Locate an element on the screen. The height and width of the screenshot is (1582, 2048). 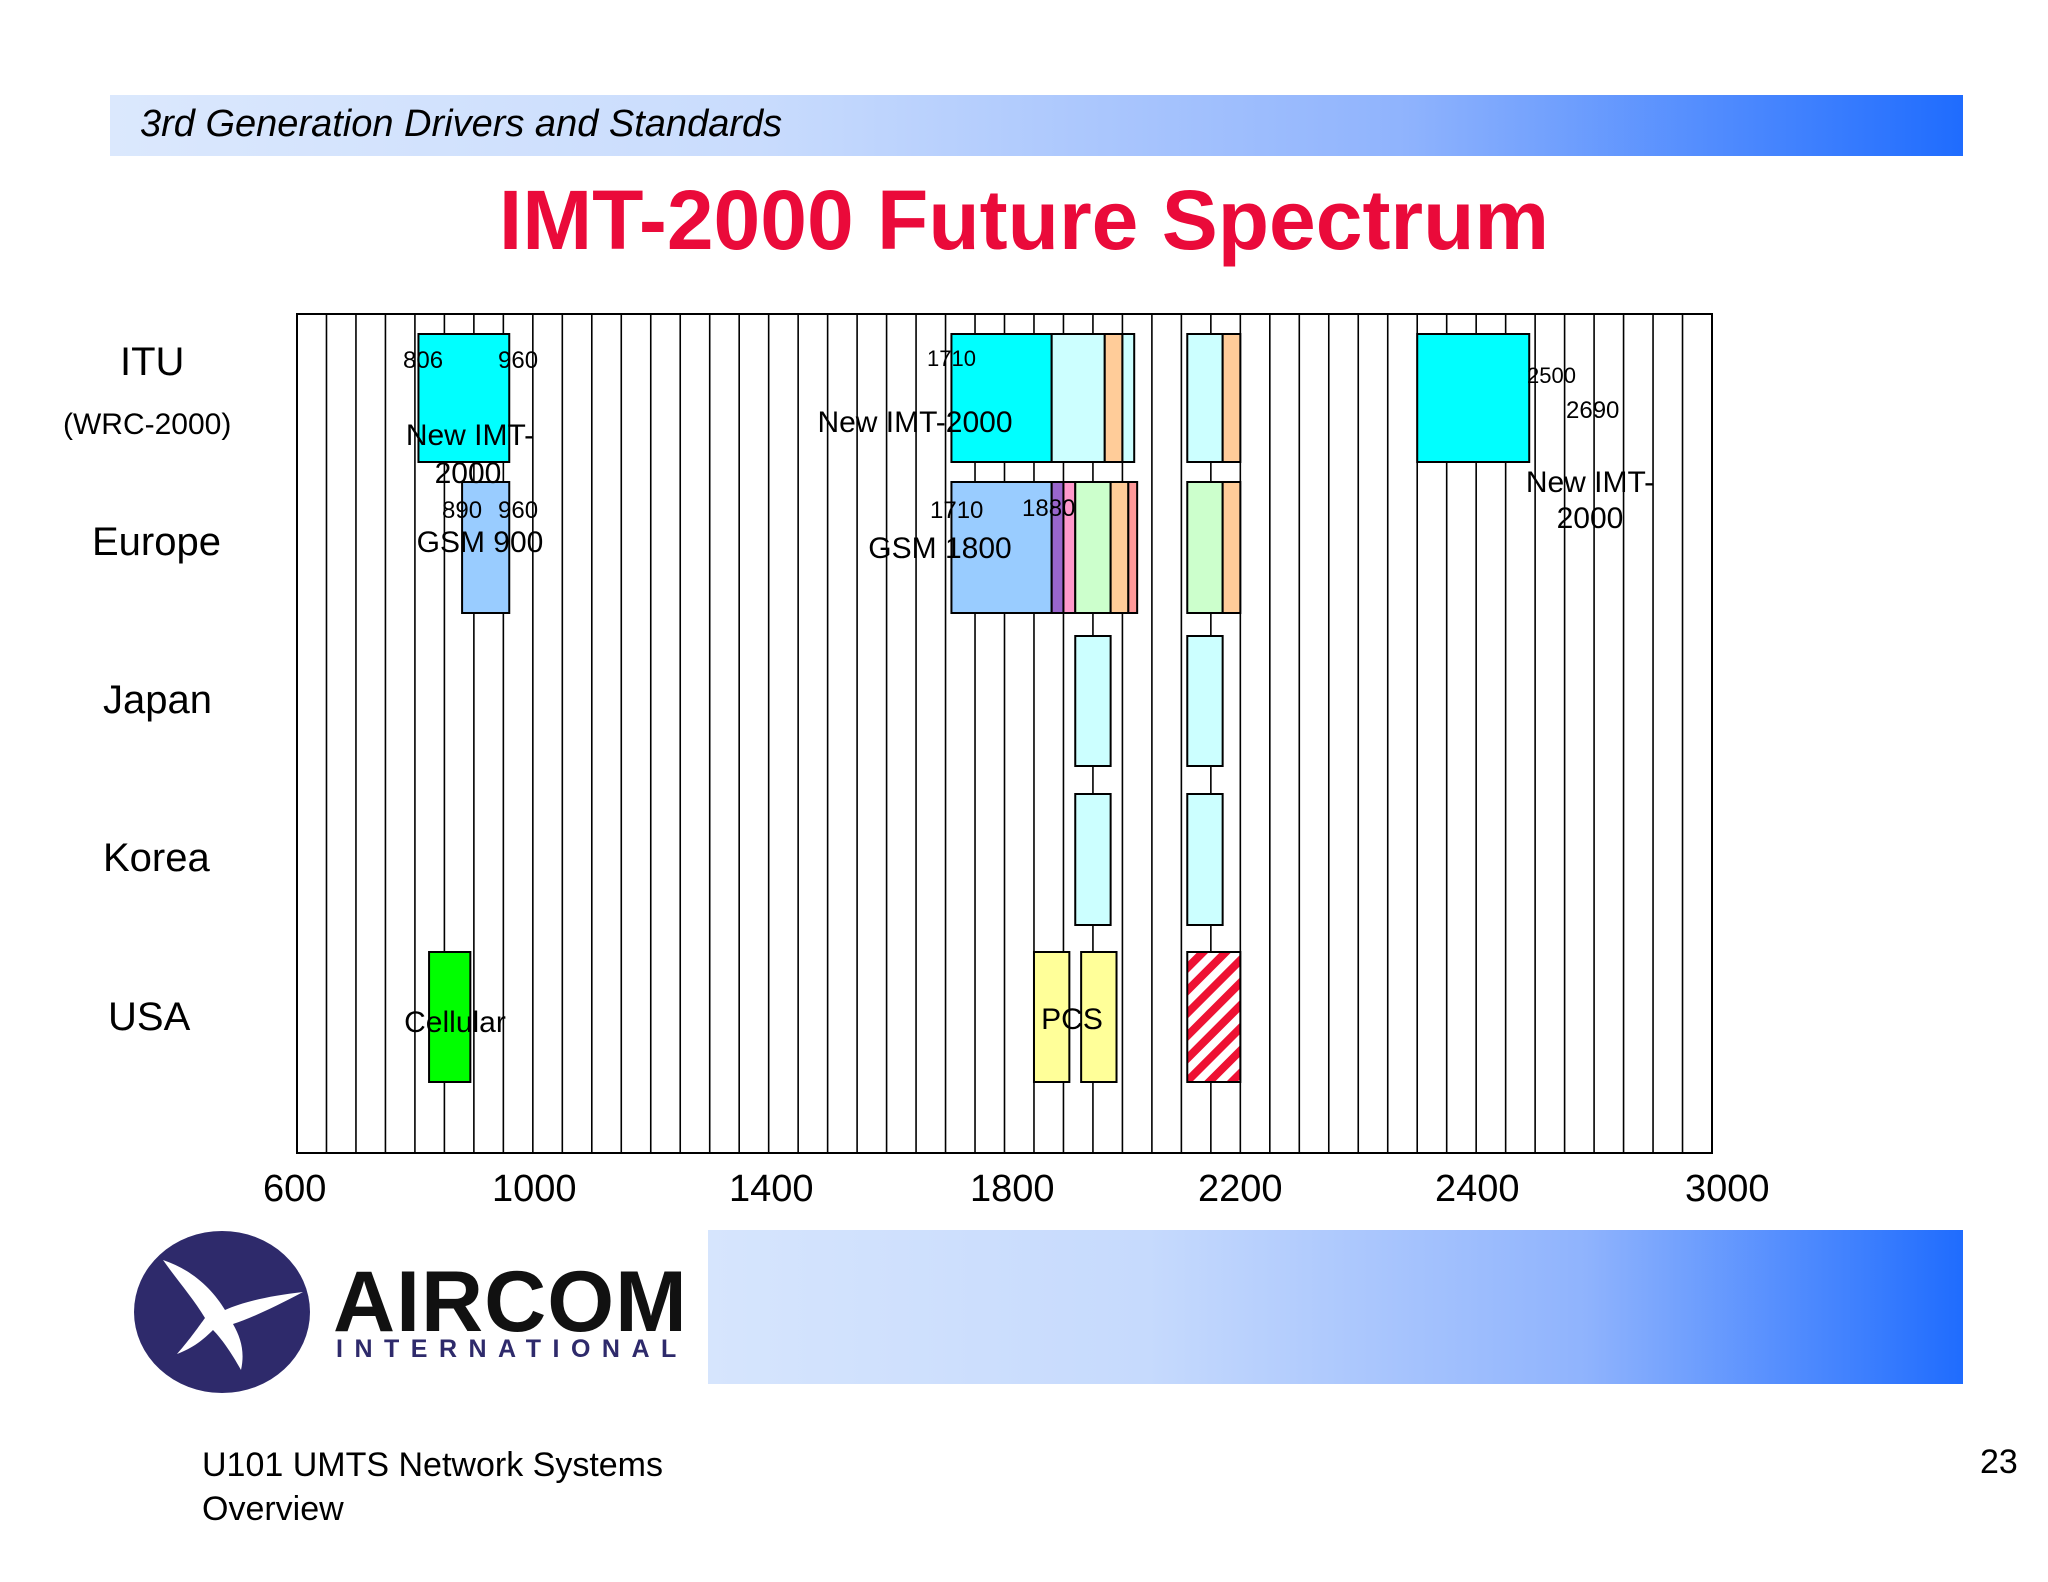
aircom-bird-logo-icon is located at coordinates (222, 1312).